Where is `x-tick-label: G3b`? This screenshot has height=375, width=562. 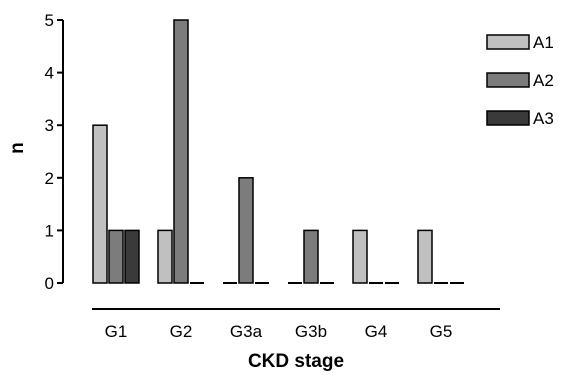
x-tick-label: G3b is located at coordinates (311, 331).